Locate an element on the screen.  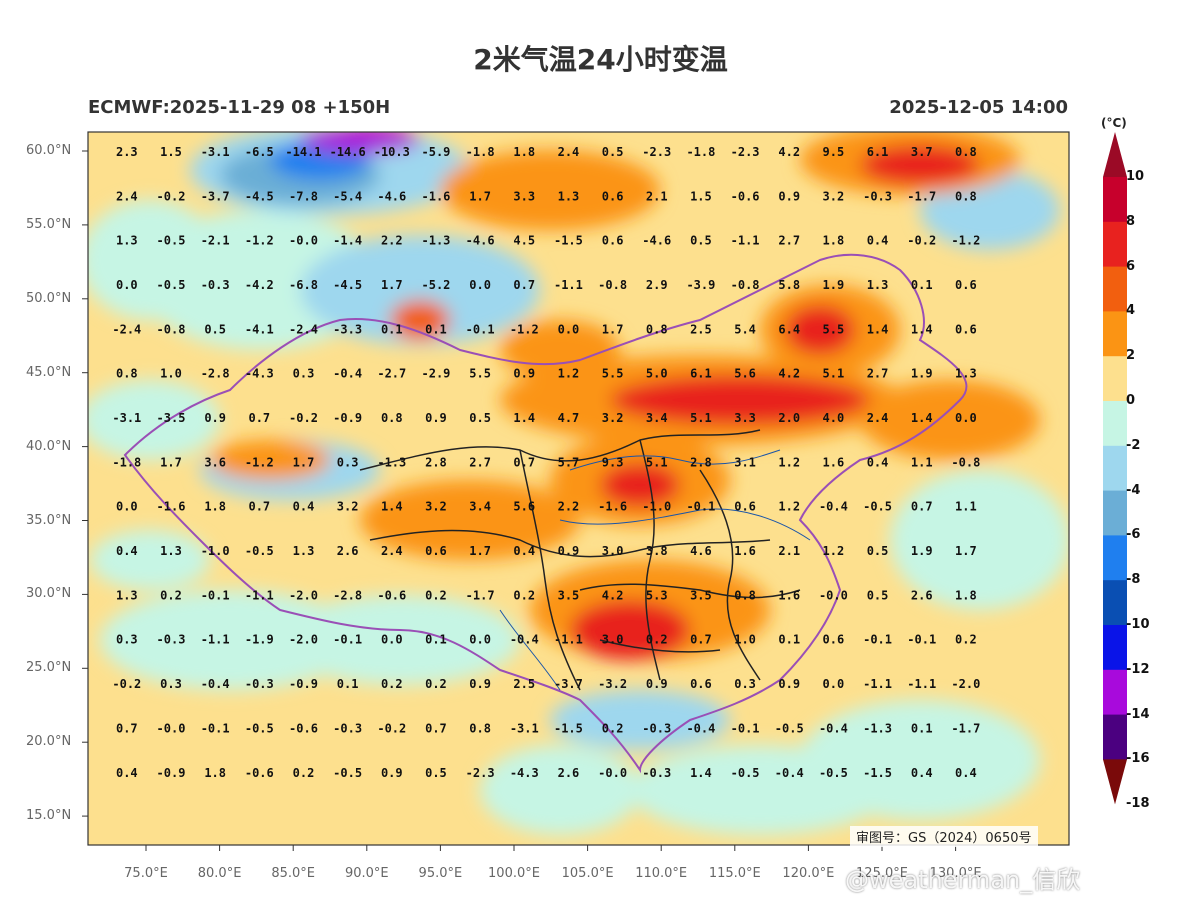
grid-value: -2.3 is located at coordinates (745, 152).